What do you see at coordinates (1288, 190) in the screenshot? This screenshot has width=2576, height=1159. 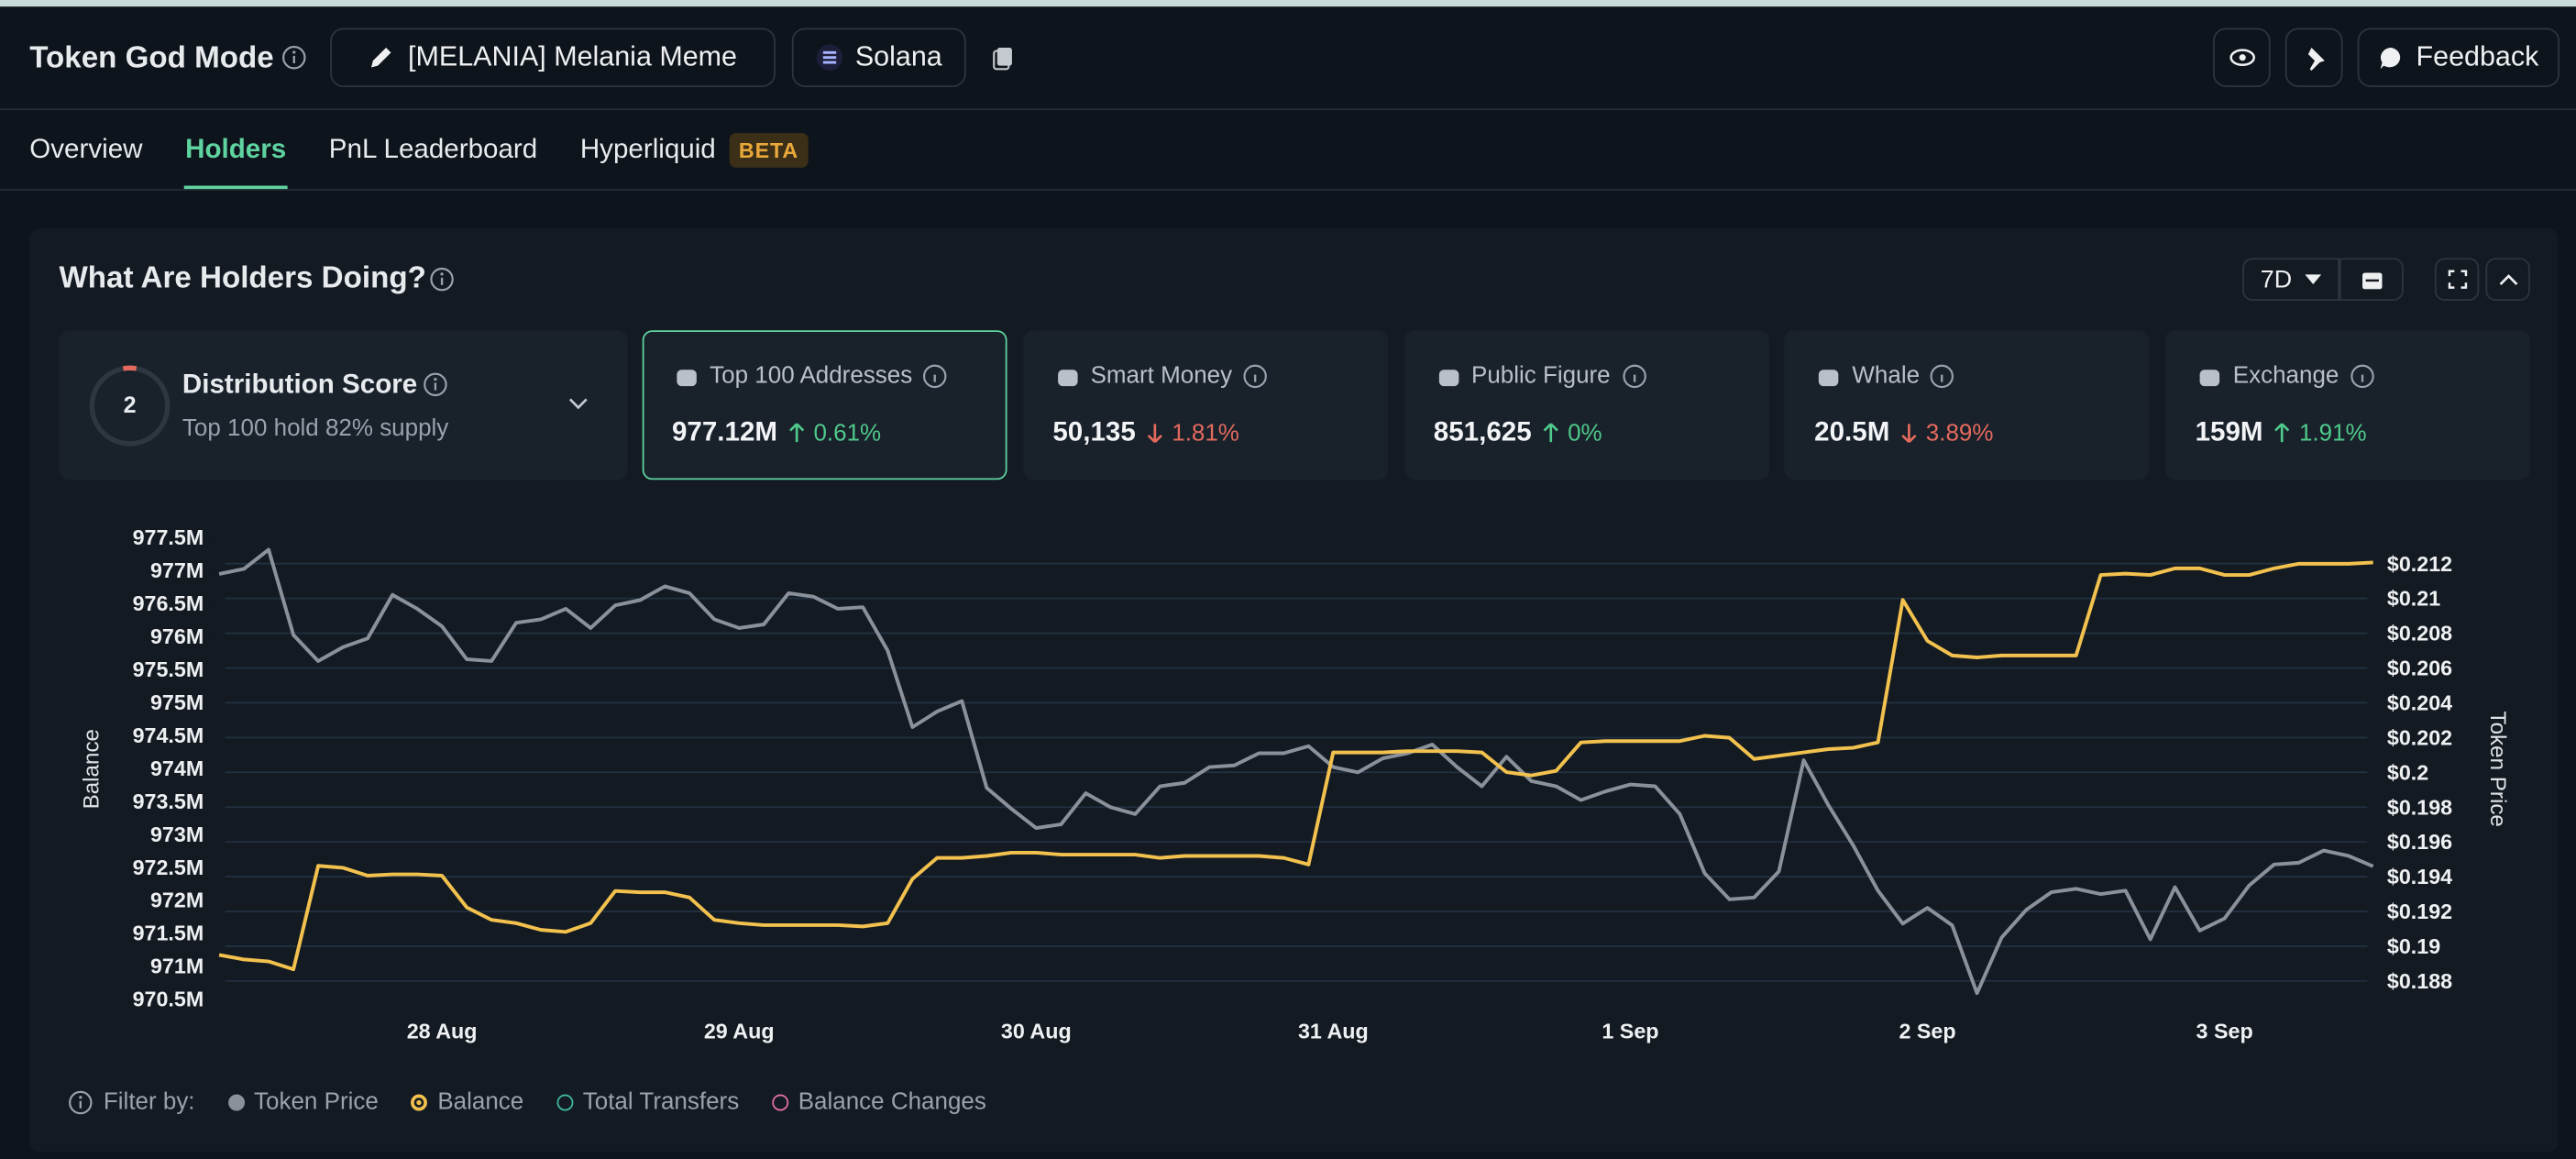 I see `divider` at bounding box center [1288, 190].